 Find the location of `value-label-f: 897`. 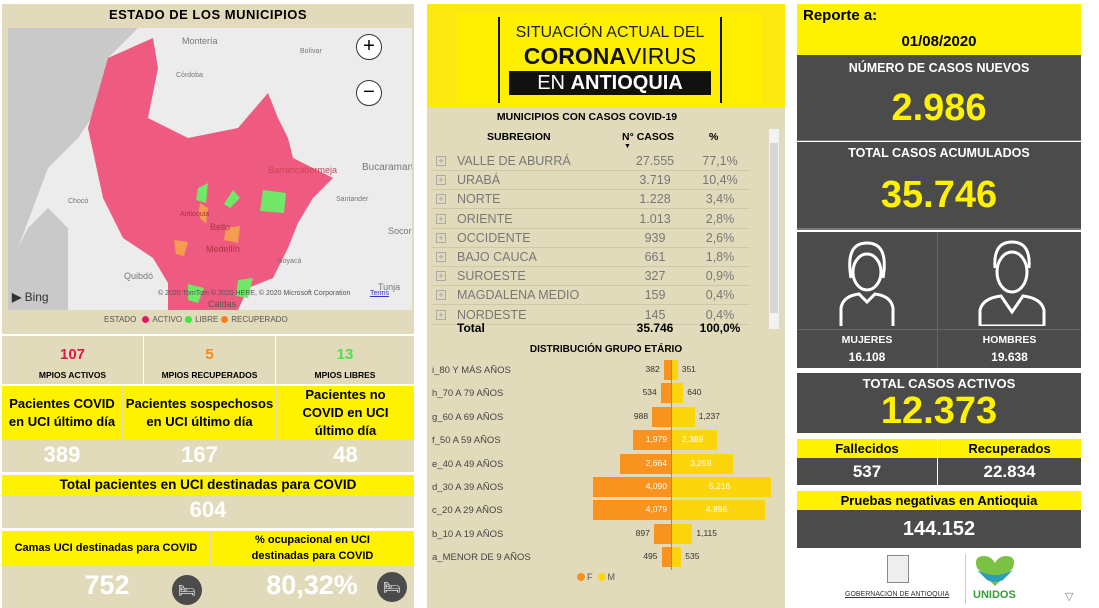

value-label-f: 897 is located at coordinates (642, 532).